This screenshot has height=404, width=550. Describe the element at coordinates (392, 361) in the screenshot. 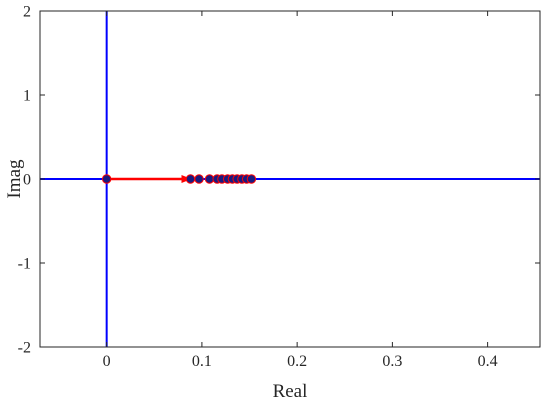

I see `x-tick-label: 0.3` at that location.